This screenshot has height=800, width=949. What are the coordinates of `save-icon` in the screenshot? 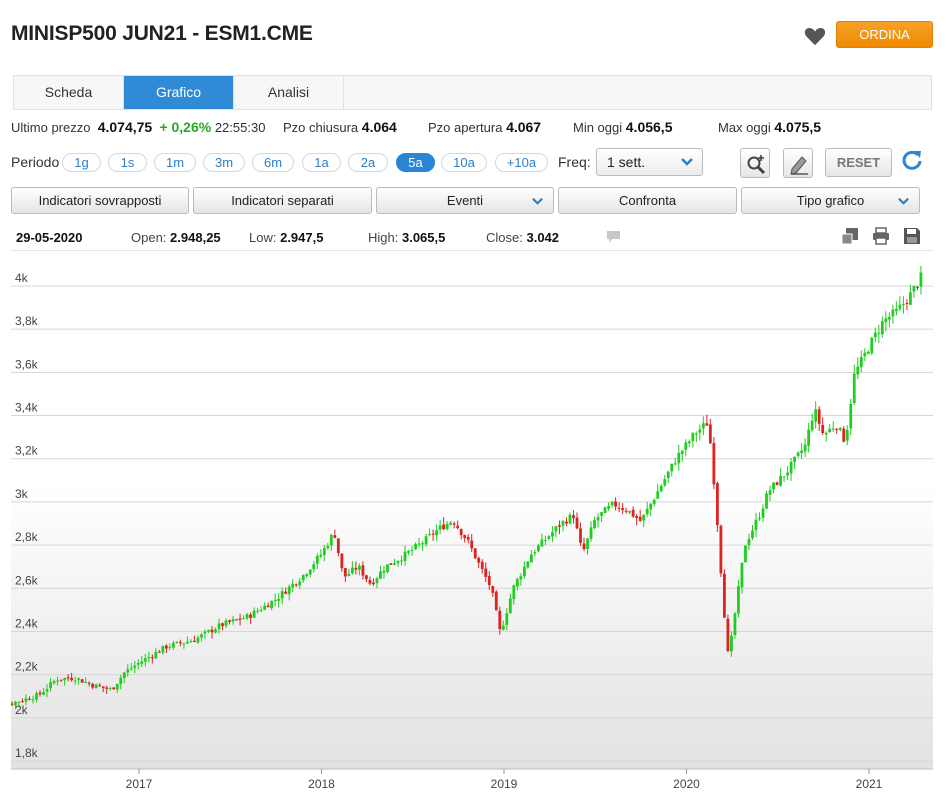 It's located at (912, 236).